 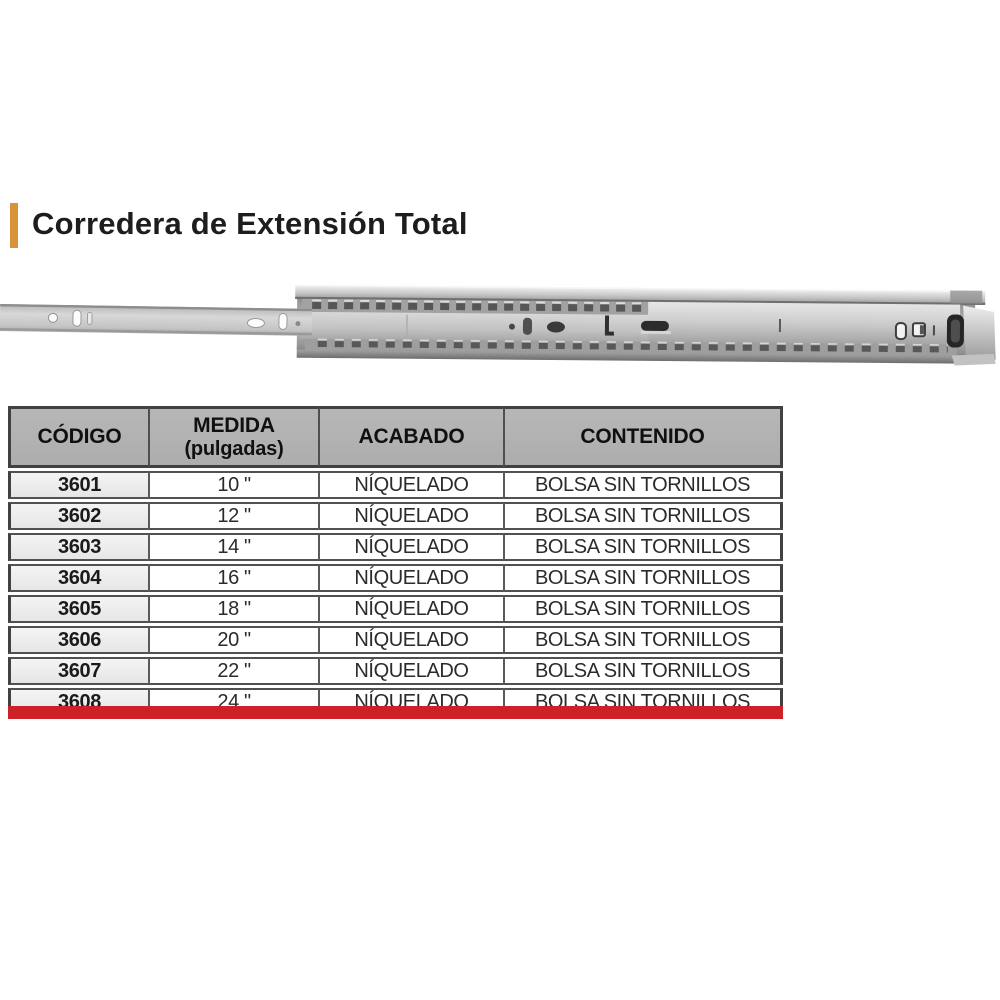 What do you see at coordinates (78, 516) in the screenshot?
I see `cell-codigo: 3602` at bounding box center [78, 516].